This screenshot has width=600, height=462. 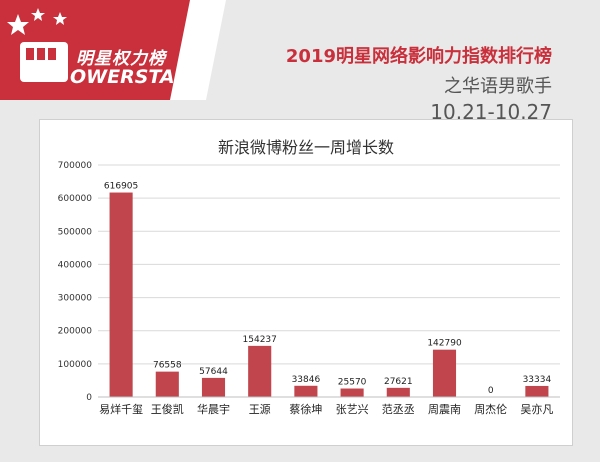 What do you see at coordinates (167, 409) in the screenshot?
I see `x-tick-label-1: 王俊凯` at bounding box center [167, 409].